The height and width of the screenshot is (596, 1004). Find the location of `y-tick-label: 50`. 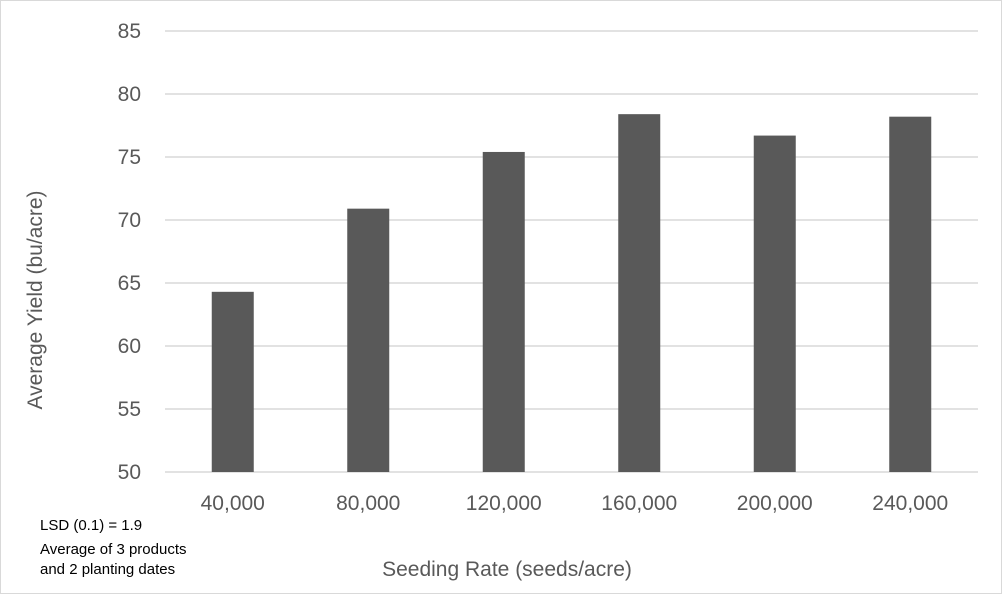

y-tick-label: 50 is located at coordinates (129, 472).